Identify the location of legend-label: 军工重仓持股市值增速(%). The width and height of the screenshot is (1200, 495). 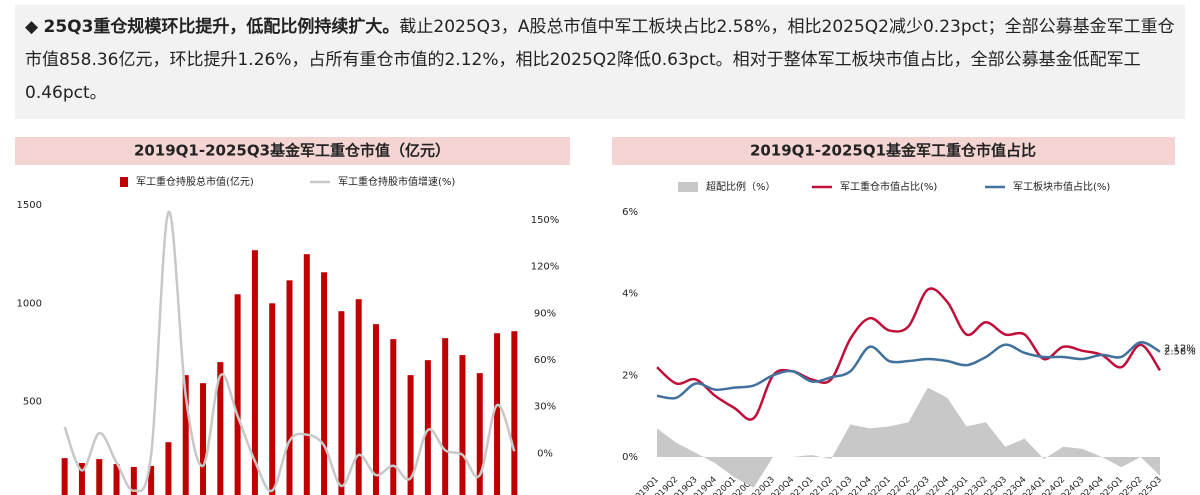
(396, 181).